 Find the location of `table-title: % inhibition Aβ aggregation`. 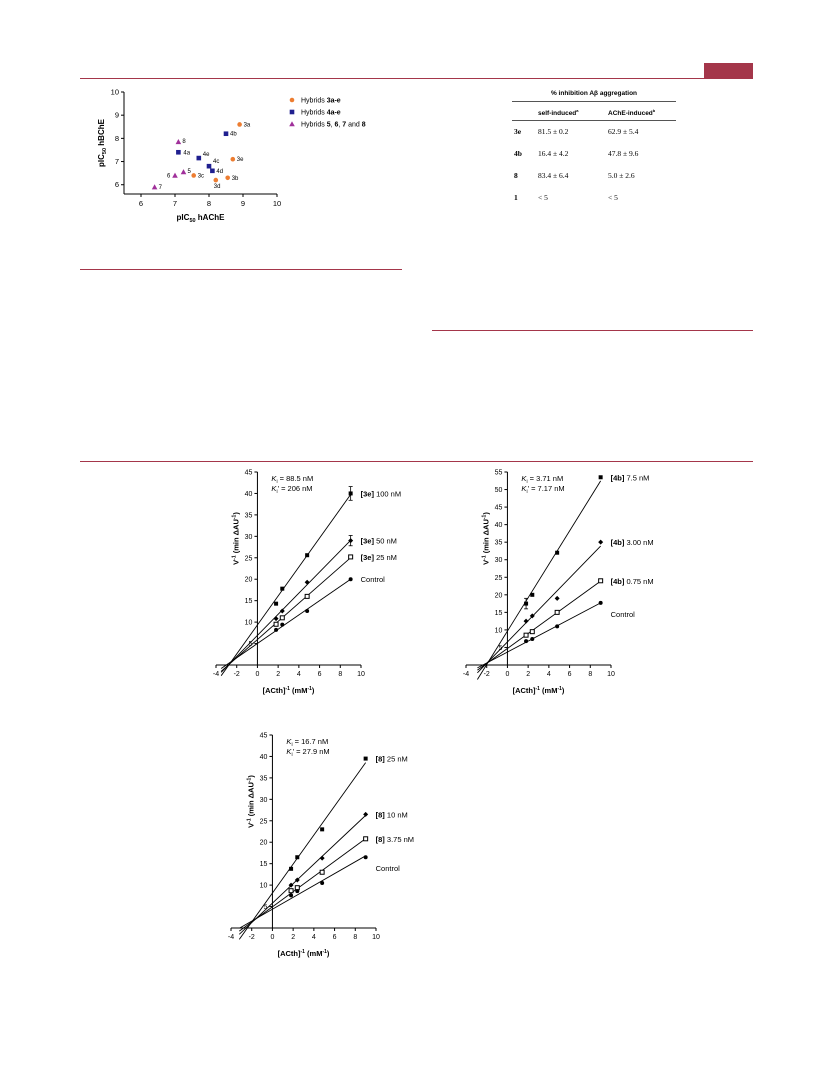

table-title: % inhibition Aβ aggregation is located at coordinates (594, 93).